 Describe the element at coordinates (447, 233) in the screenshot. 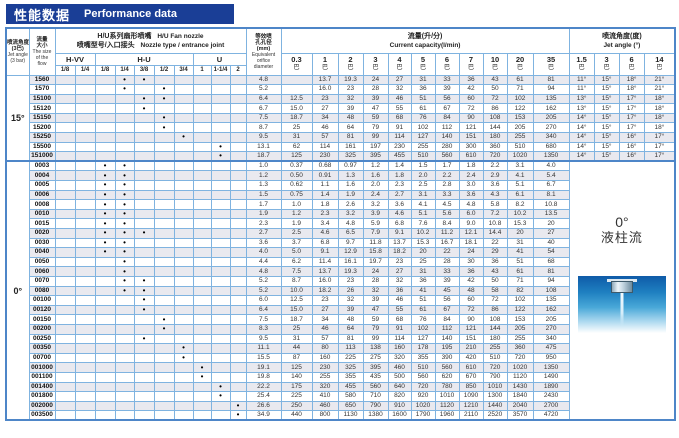

I see `flow-value: 11.2` at that location.